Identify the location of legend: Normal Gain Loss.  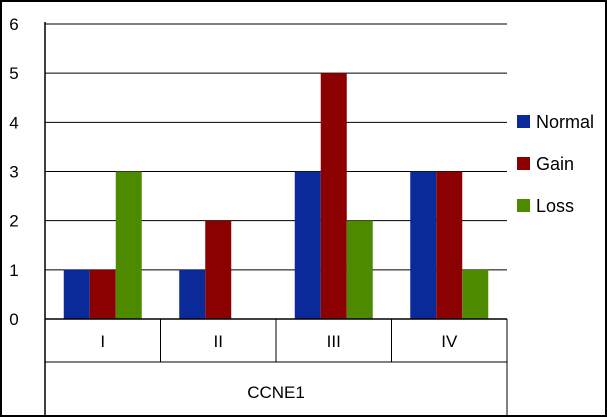
(555, 164).